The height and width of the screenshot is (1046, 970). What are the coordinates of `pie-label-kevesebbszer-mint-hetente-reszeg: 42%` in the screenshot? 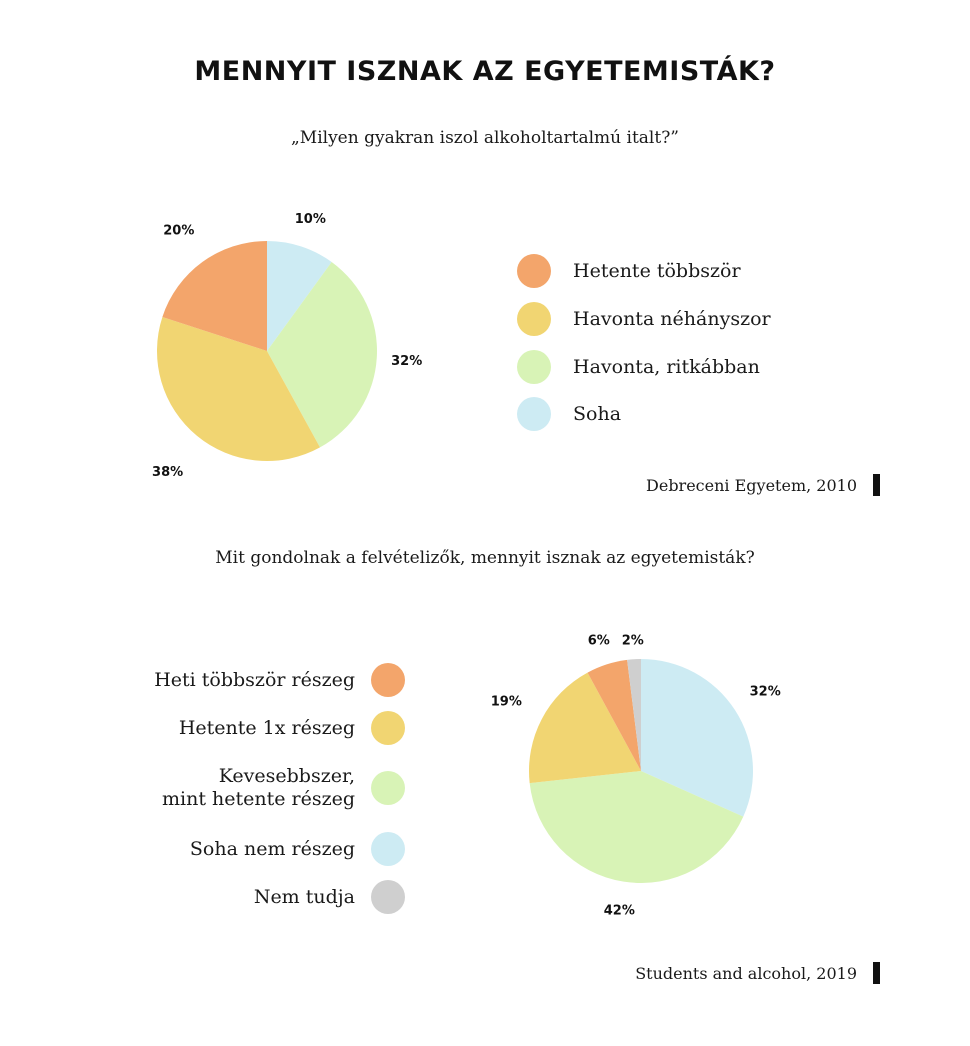 It's located at (619, 910).